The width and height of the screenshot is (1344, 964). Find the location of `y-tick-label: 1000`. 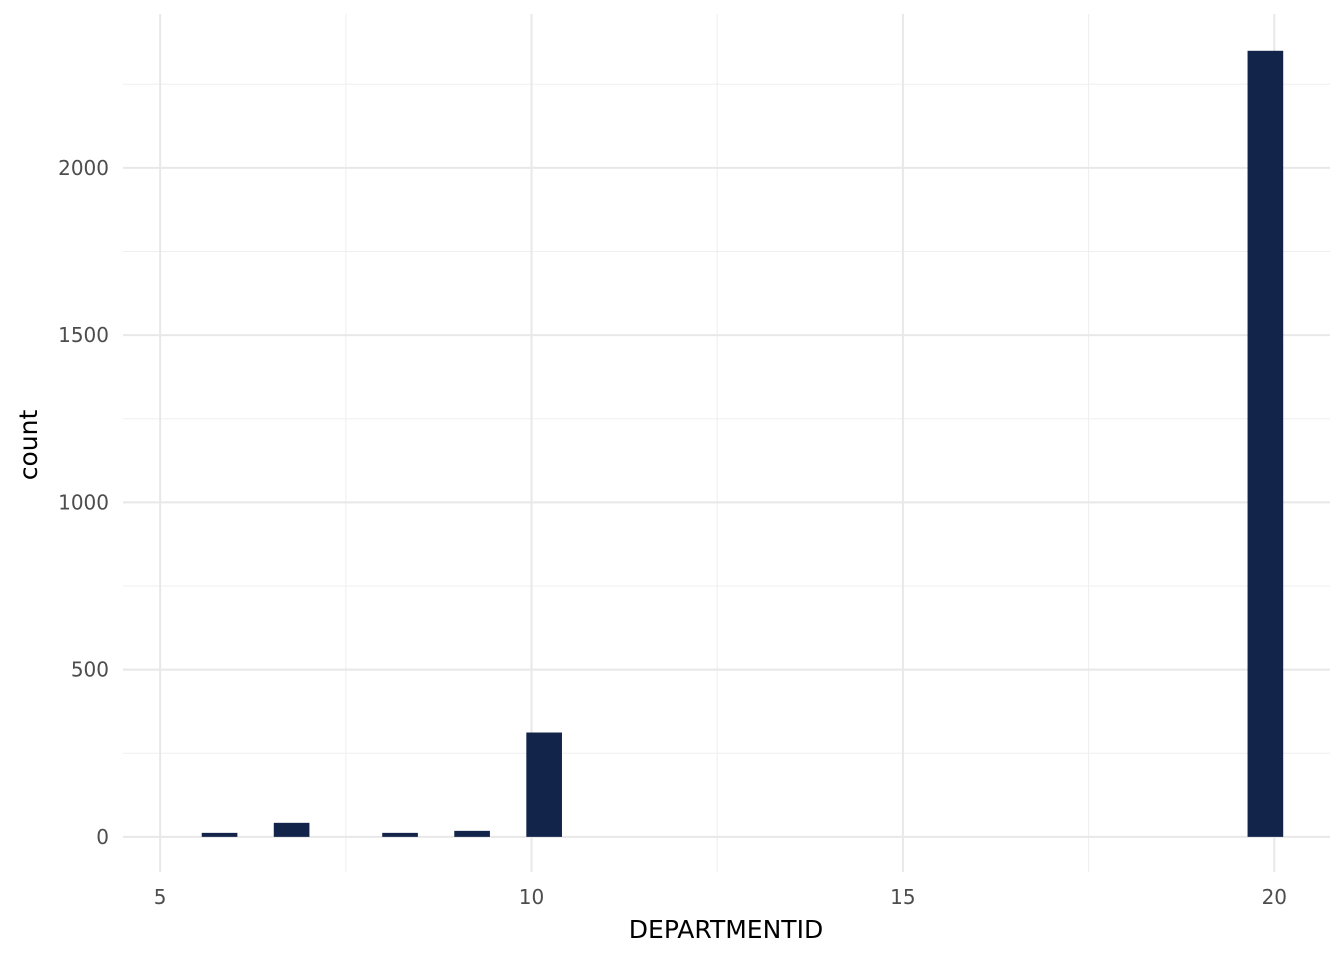

y-tick-label: 1000 is located at coordinates (83, 502).